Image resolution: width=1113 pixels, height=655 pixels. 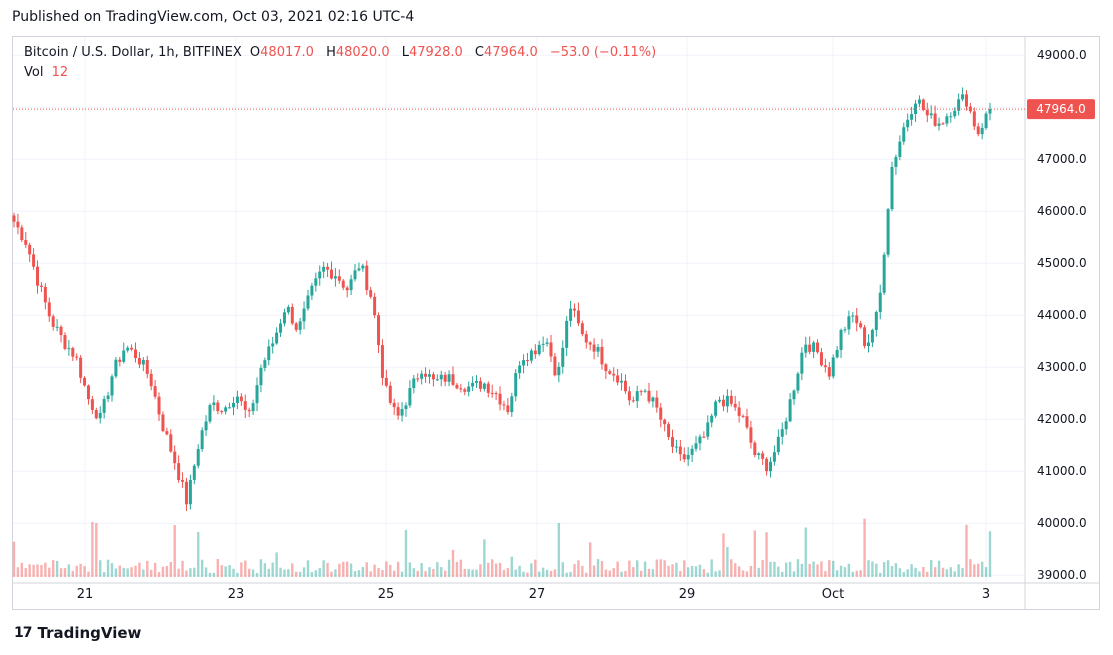 I want to click on y-tick-label: 49000.0, so click(x=1062, y=55).